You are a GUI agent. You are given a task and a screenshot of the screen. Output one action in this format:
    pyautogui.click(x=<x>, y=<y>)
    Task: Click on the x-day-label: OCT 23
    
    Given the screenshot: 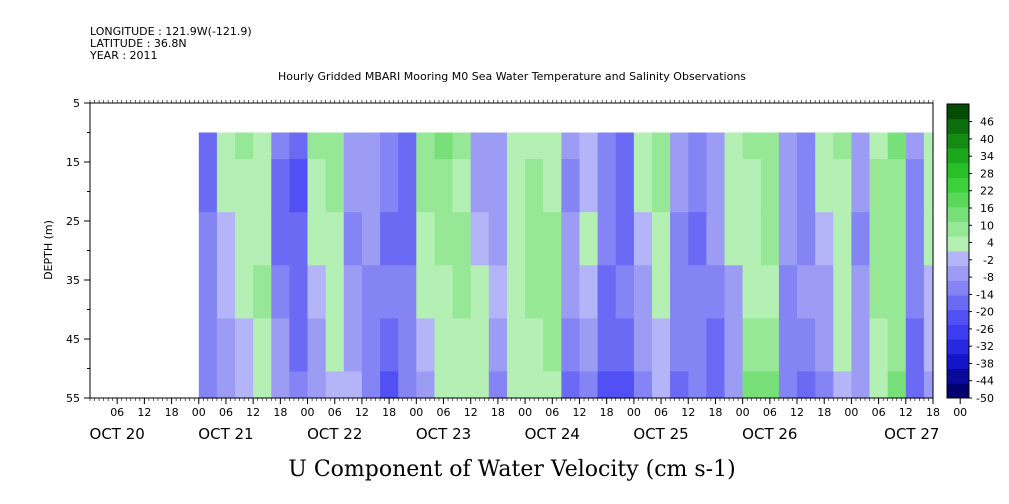 What is the action you would take?
    pyautogui.click(x=443, y=434)
    